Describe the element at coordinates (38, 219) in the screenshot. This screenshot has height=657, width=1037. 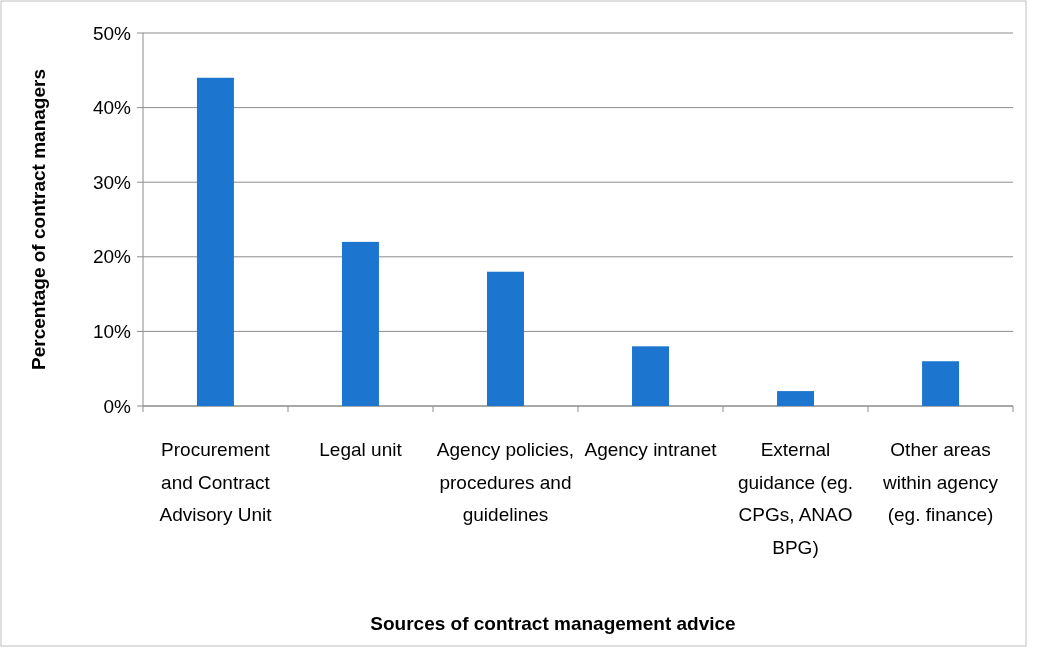
I see `y-axis-title: Percentage of contract managers` at that location.